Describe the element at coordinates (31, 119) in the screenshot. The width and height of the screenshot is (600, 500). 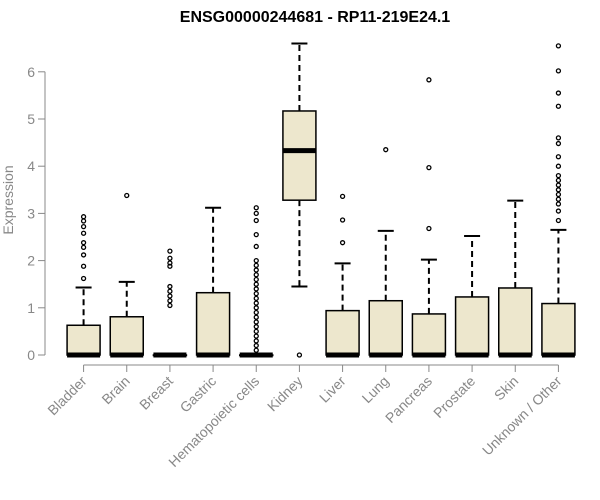
I see `y-tick-label: 5` at that location.